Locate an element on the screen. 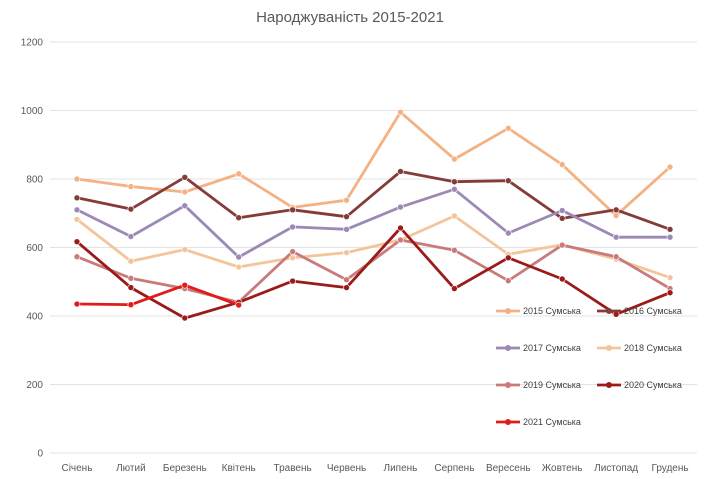 The image size is (713, 479). legend-label: 2018 Сумська is located at coordinates (653, 348).